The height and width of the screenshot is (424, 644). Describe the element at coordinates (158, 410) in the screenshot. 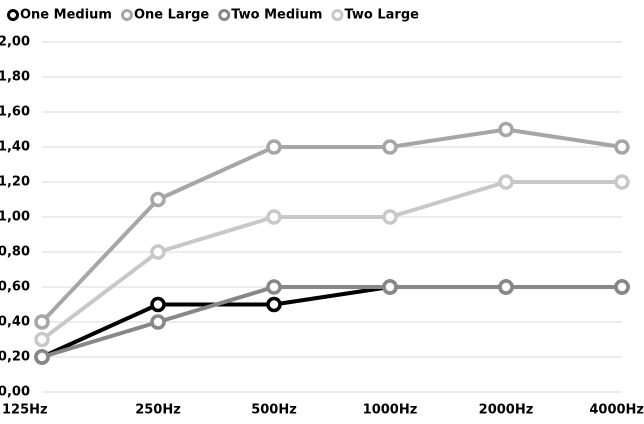

I see `x-tick-label: 250Hz` at that location.